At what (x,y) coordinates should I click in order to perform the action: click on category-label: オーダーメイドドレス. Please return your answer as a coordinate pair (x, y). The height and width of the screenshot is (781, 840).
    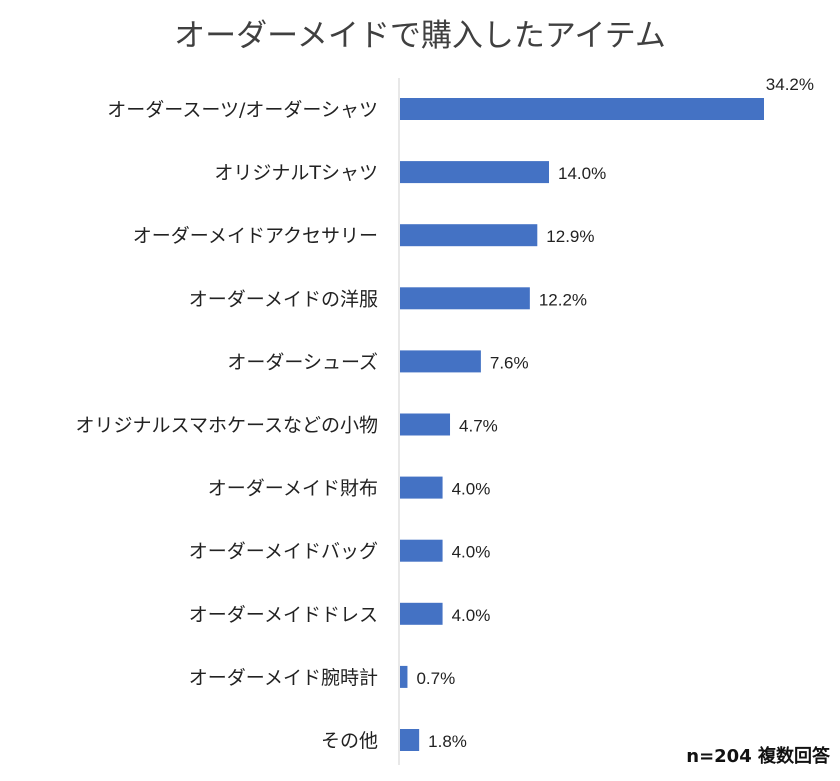
    Looking at the image, I should click on (283, 615).